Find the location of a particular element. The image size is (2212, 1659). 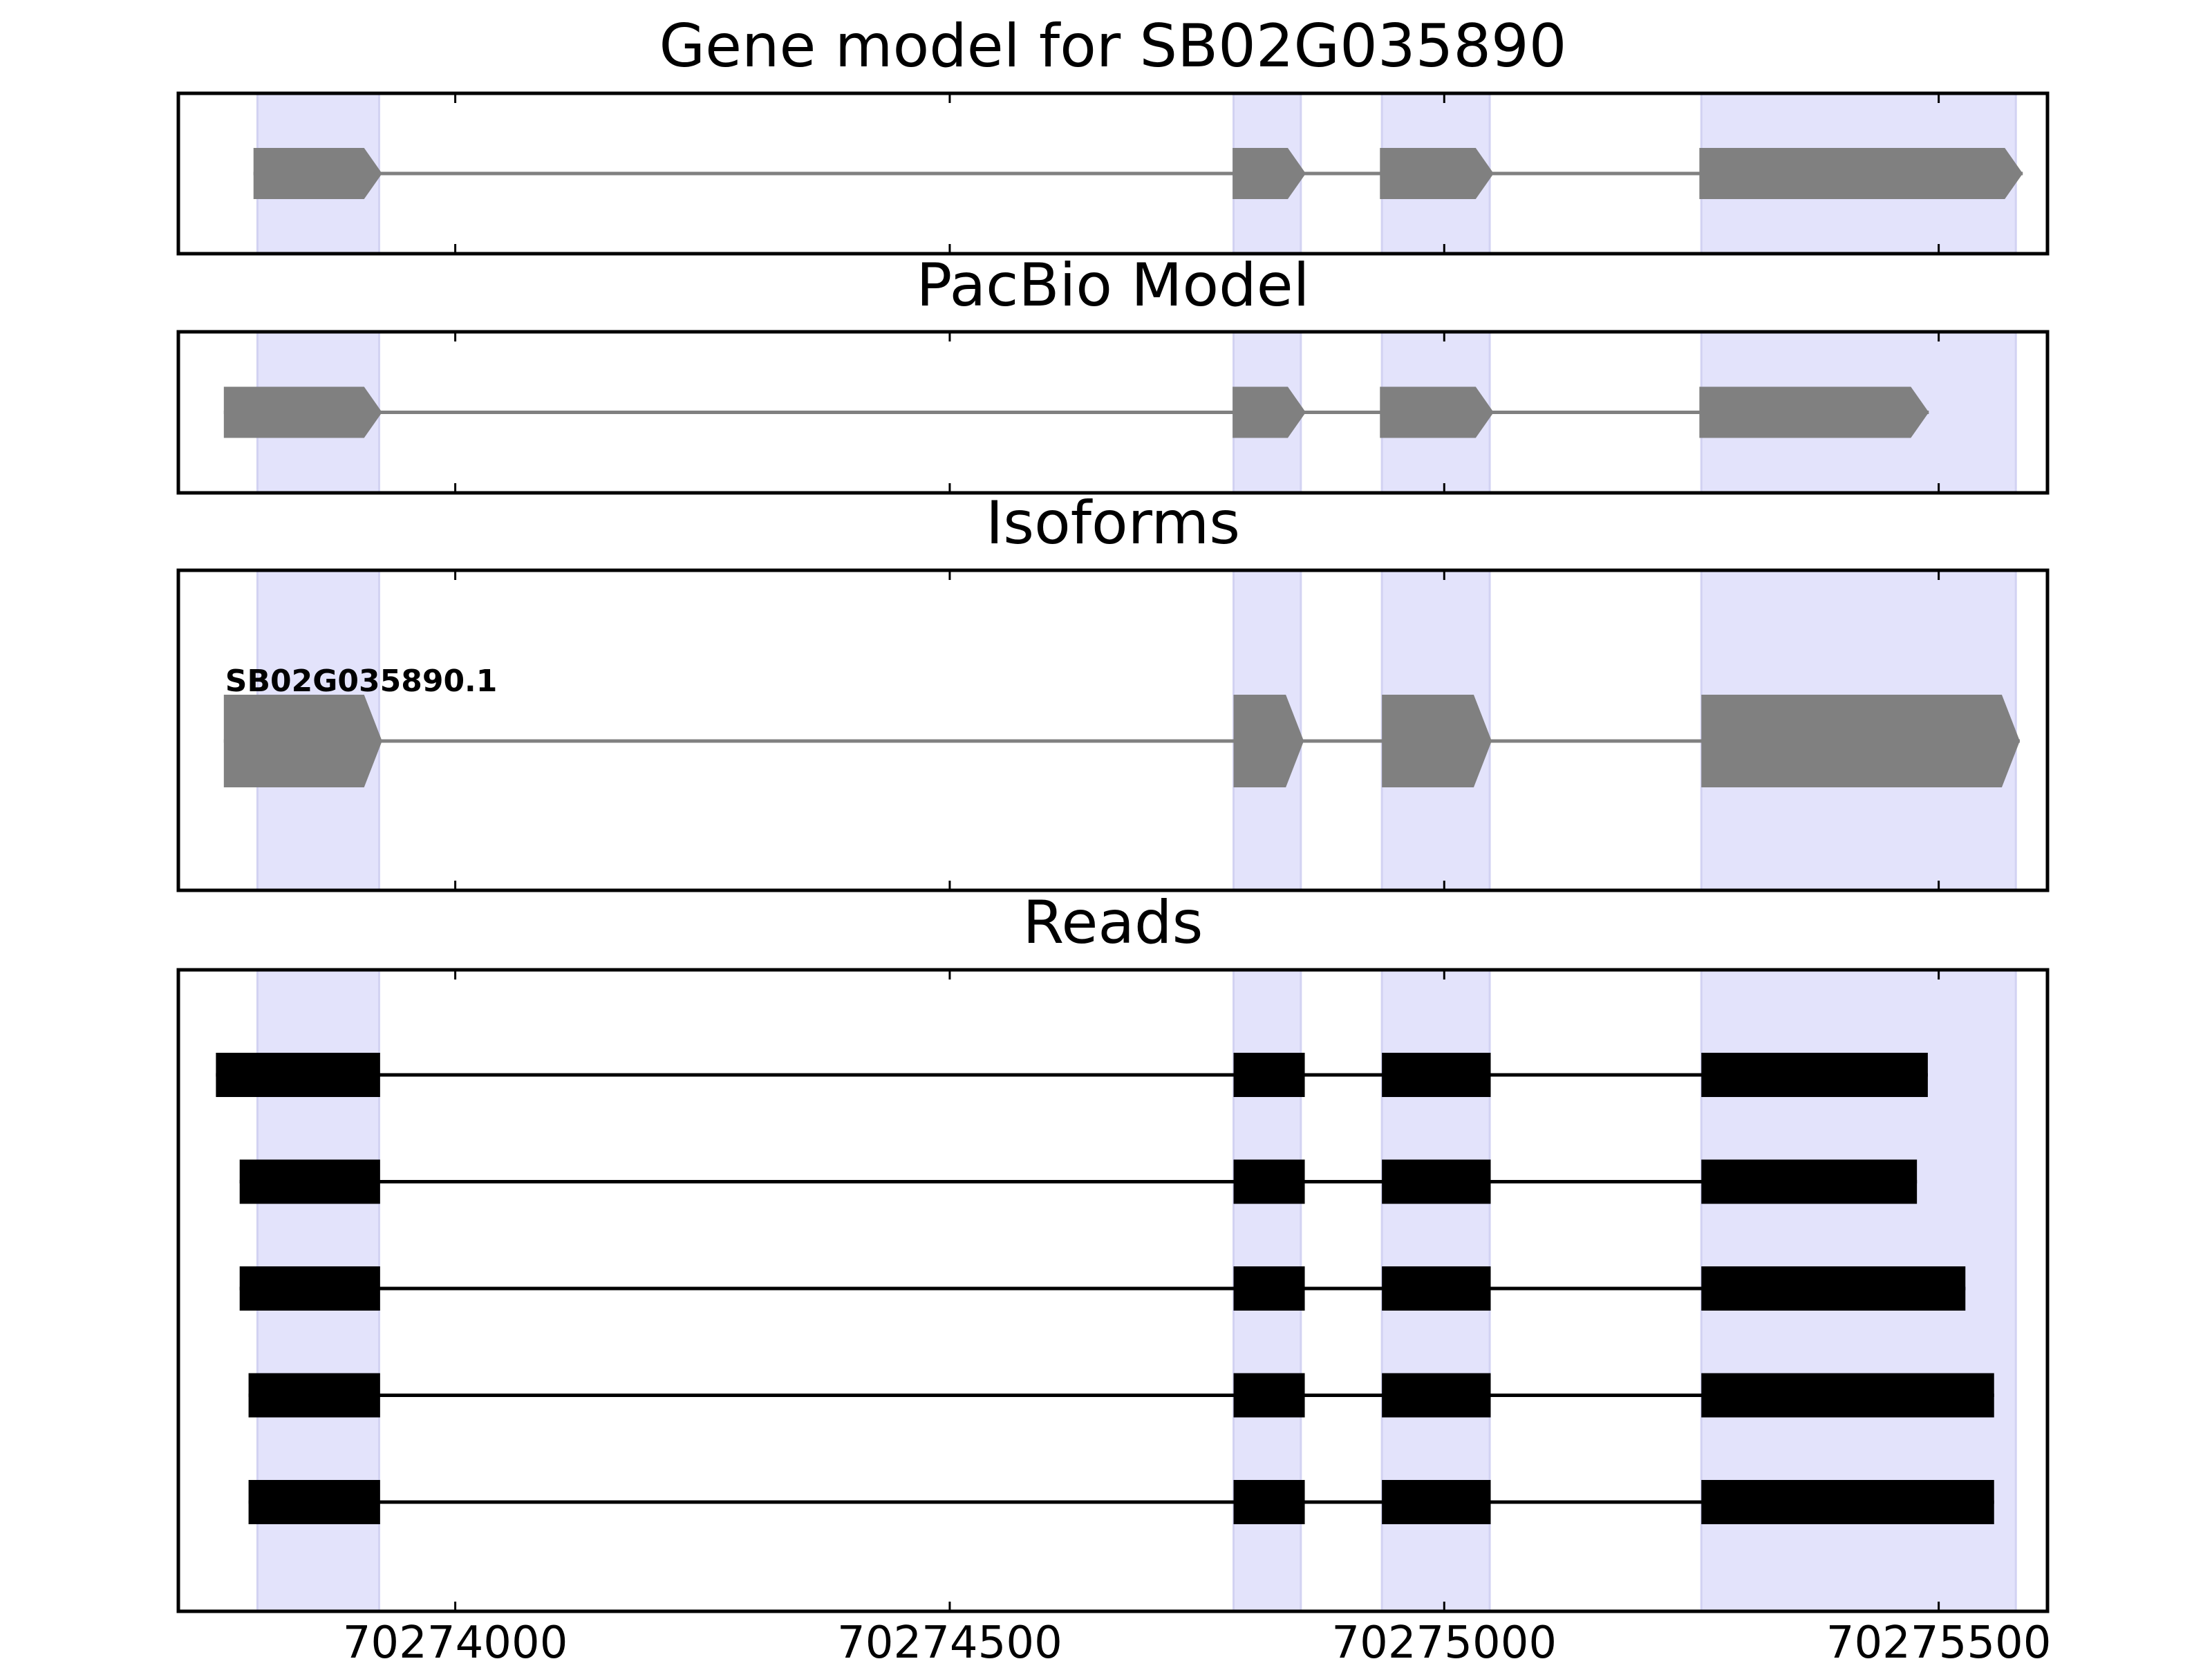

x-tick-label: 70274500 is located at coordinates (950, 1638).